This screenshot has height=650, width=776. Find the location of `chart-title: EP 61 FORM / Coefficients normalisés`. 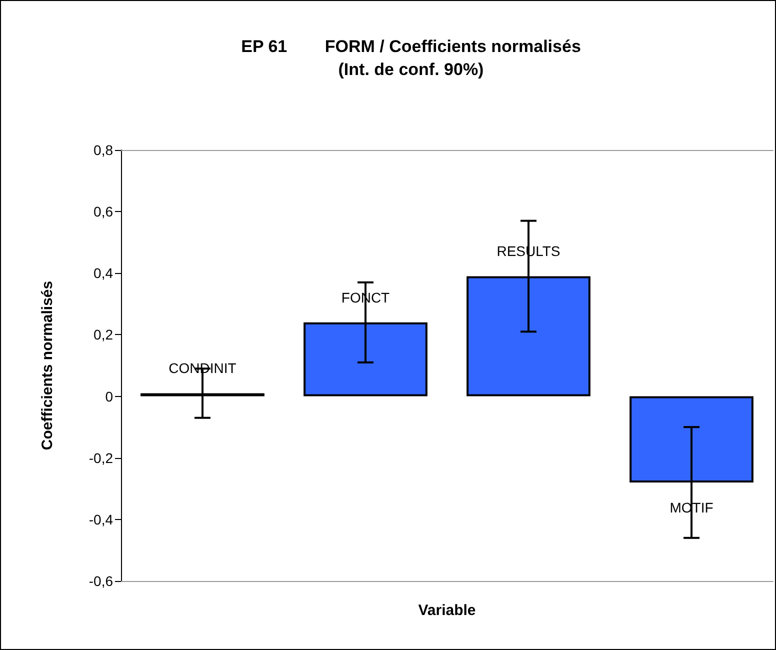

chart-title: EP 61 FORM / Coefficients normalisés is located at coordinates (411, 46).